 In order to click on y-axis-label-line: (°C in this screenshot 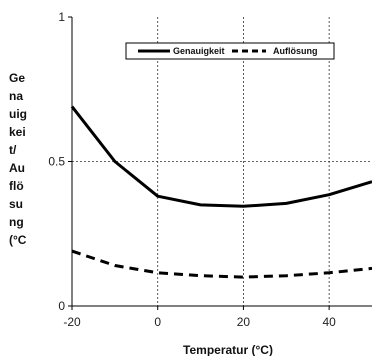, I will do `click(18, 240)`.